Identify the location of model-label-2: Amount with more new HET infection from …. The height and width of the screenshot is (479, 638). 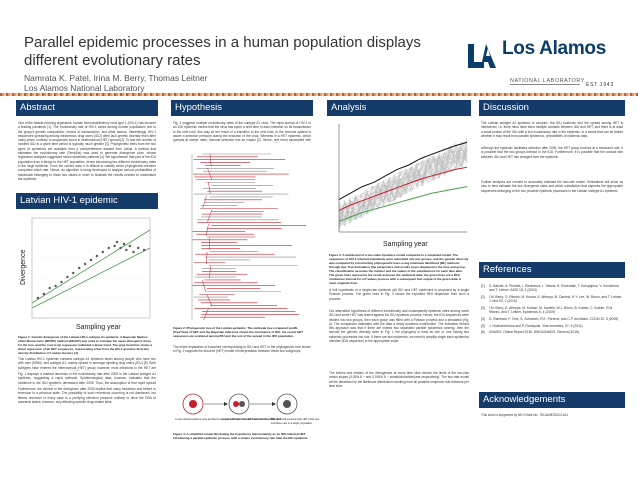
(248, 419).